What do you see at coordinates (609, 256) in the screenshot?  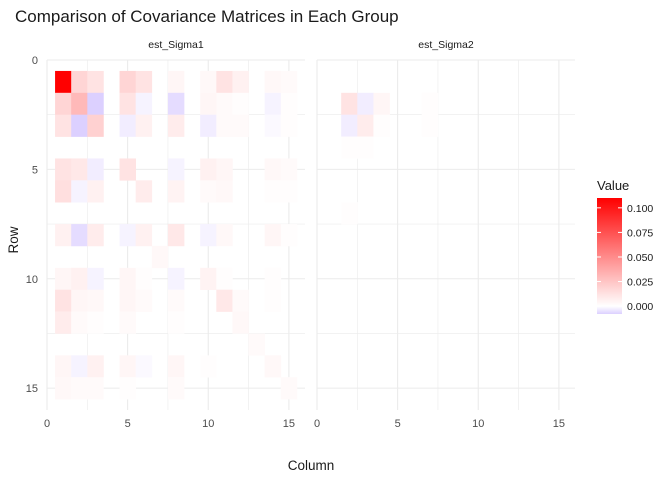 I see `legend-colorbar` at bounding box center [609, 256].